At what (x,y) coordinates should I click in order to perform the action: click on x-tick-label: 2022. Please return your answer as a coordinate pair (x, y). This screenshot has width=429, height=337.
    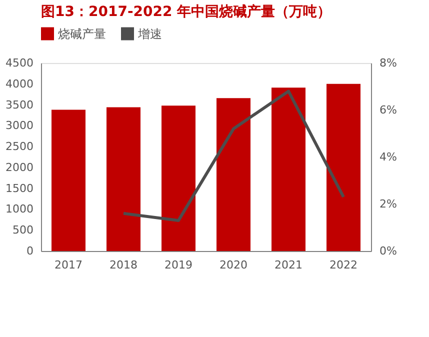
    Looking at the image, I should click on (344, 265).